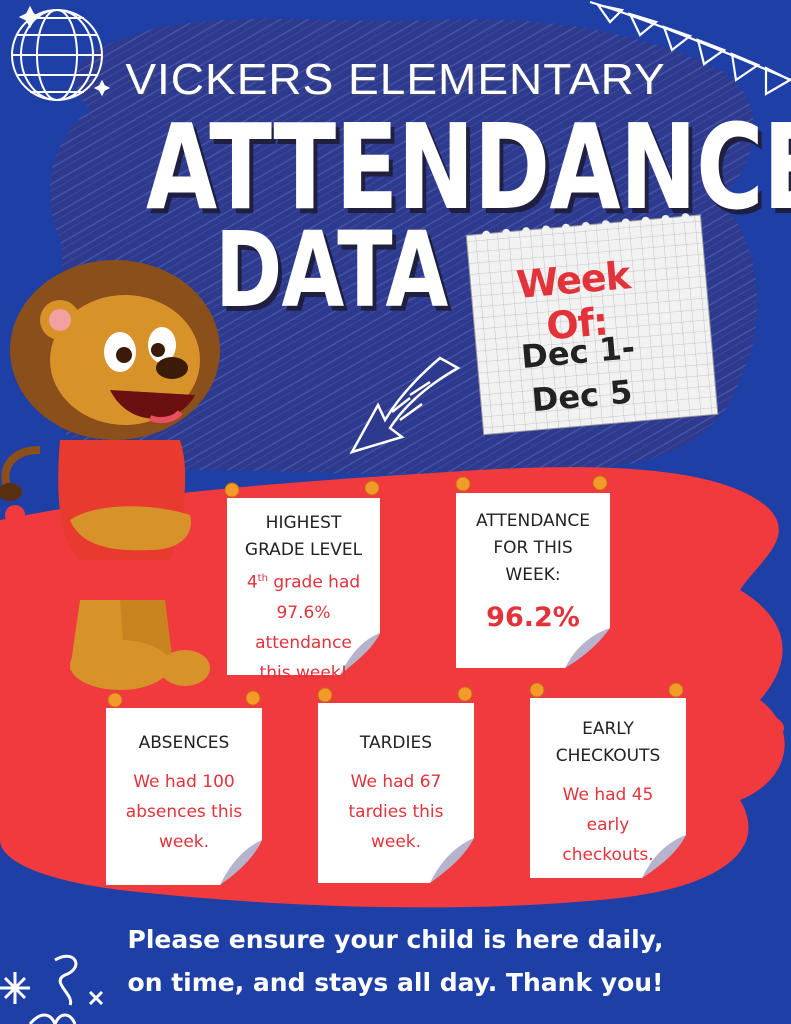  I want to click on heading-line: EARLY, so click(608, 729).